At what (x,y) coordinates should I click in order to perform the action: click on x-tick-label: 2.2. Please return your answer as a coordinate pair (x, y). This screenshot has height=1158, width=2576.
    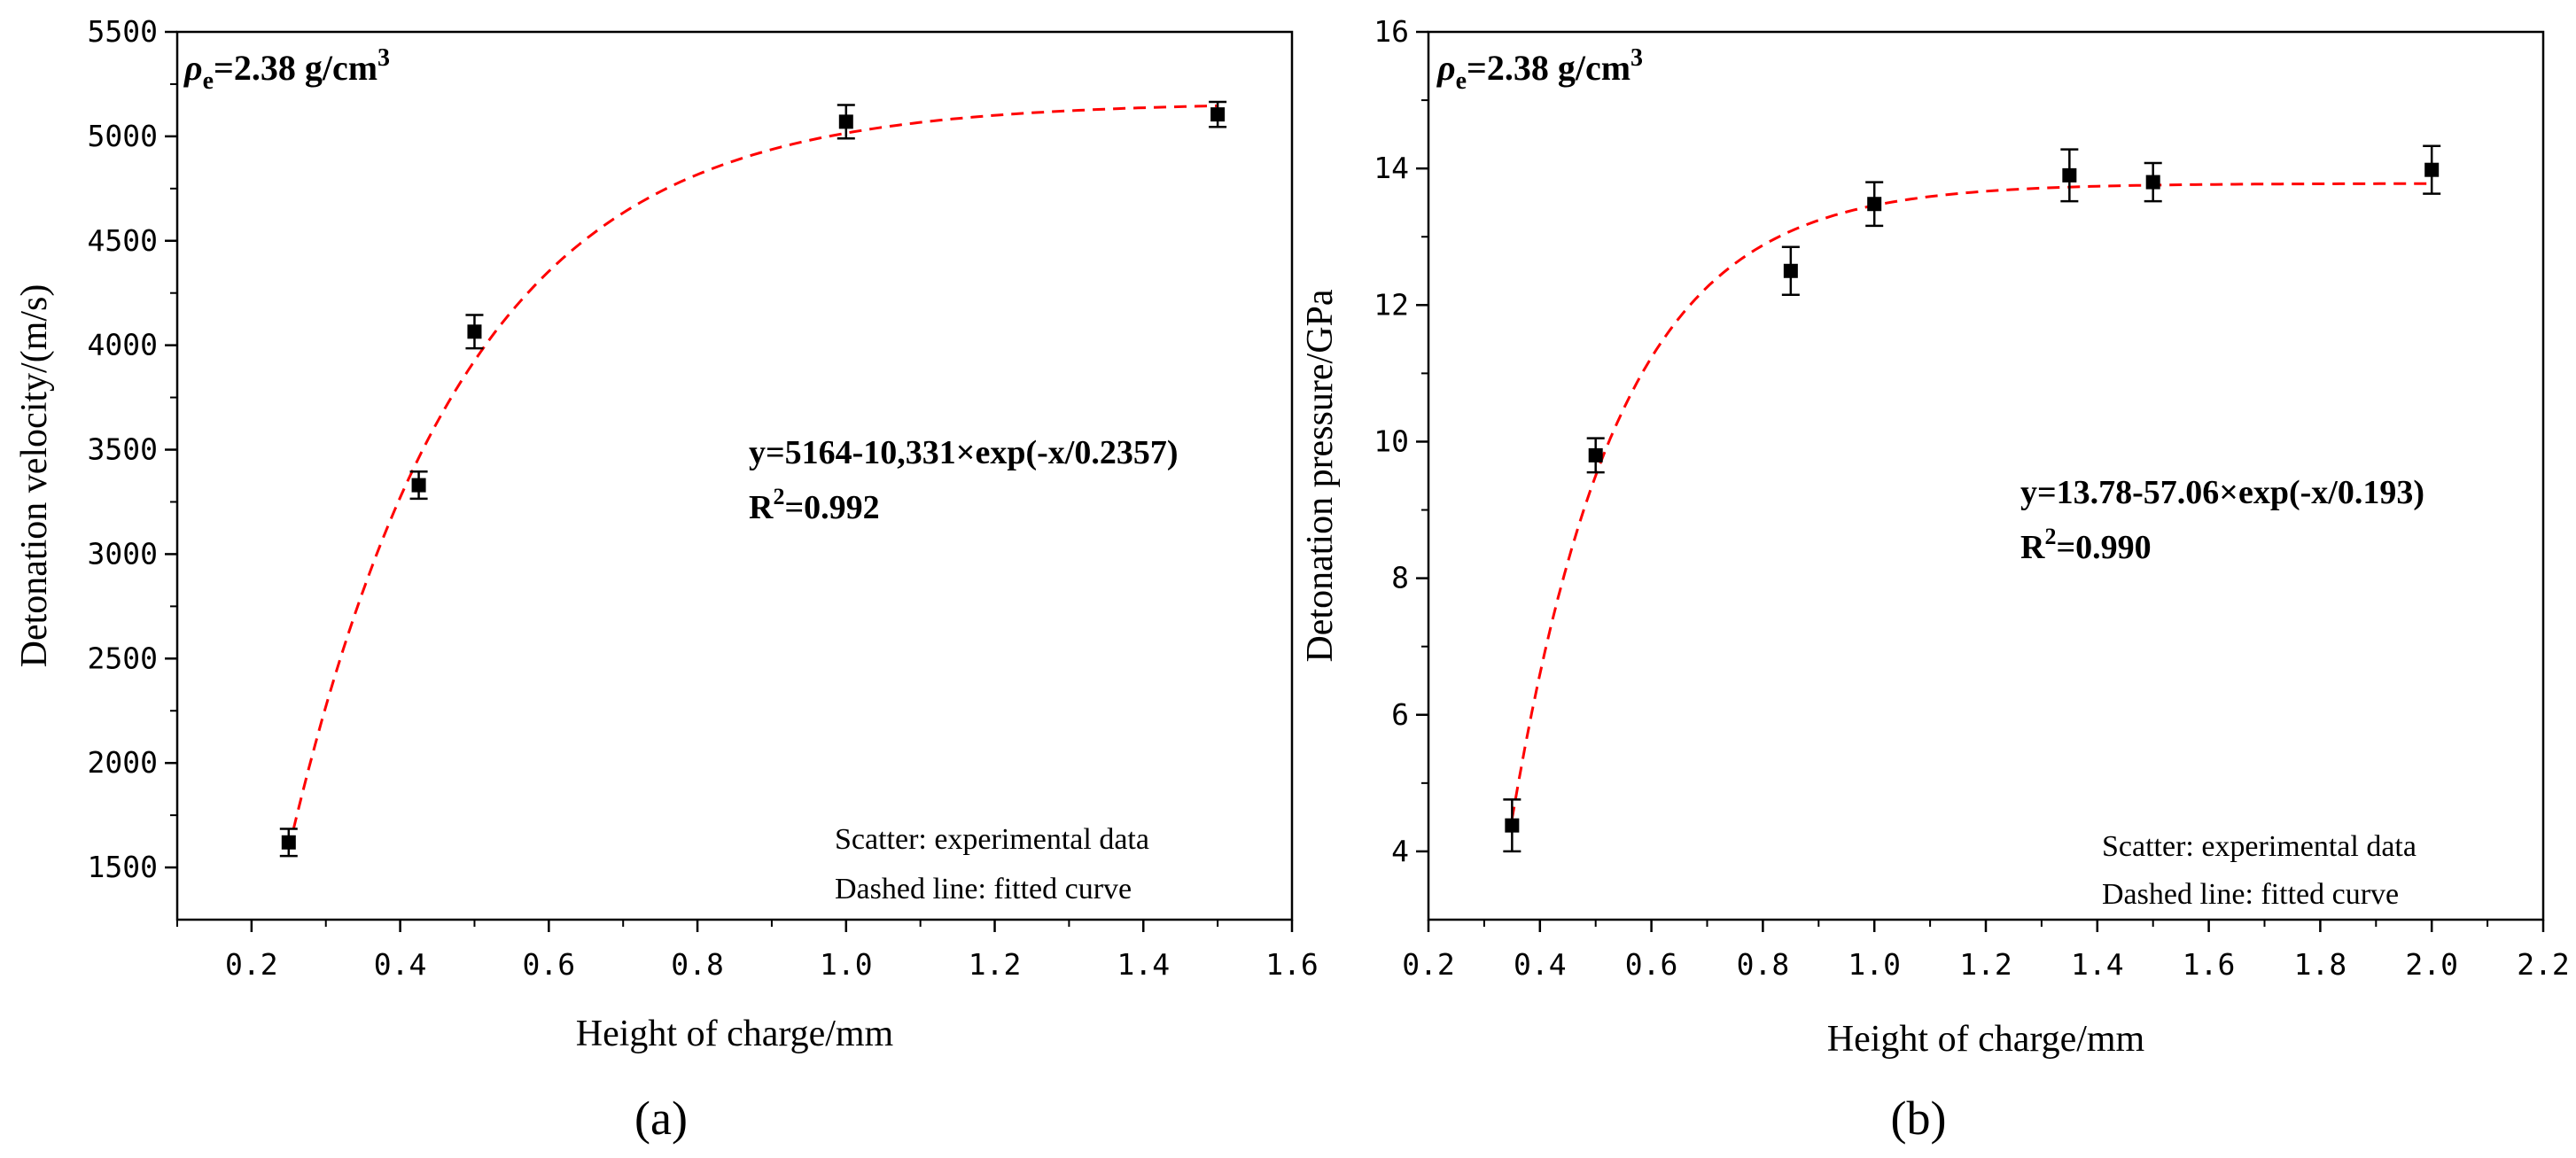
    Looking at the image, I should click on (2543, 964).